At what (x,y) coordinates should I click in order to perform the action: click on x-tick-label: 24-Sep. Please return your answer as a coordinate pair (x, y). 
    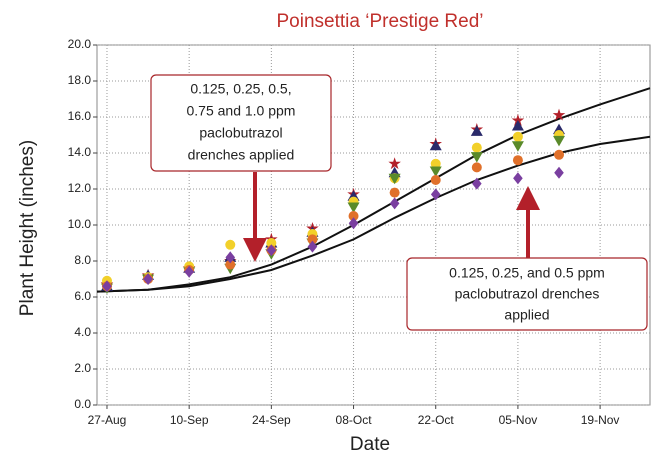
    Looking at the image, I should click on (271, 420).